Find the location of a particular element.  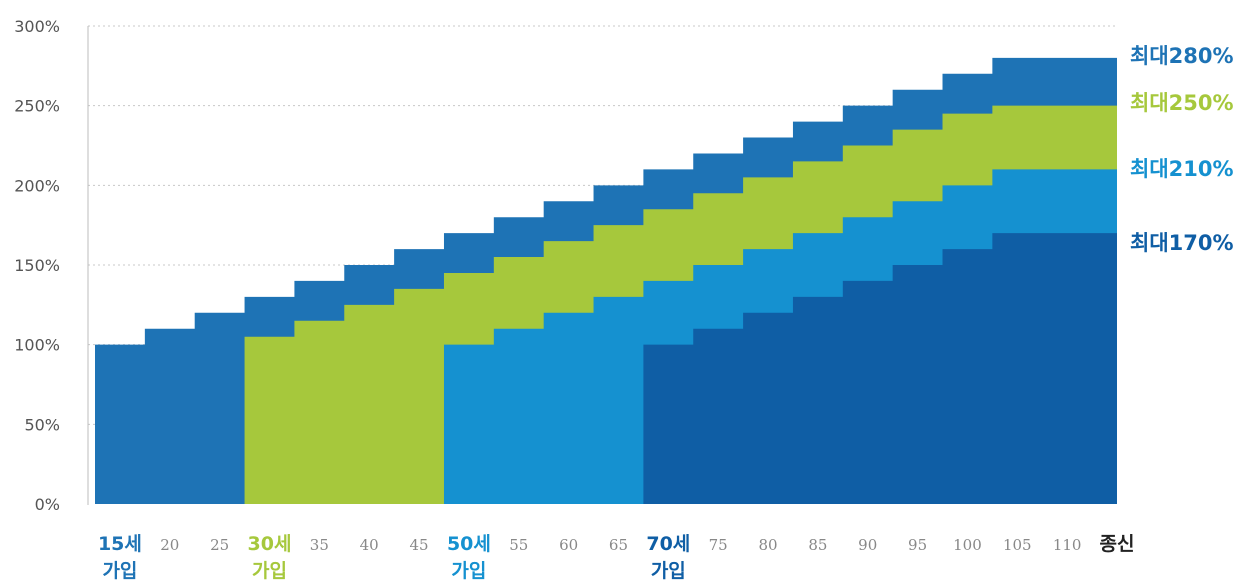

x-tick-label: 75 is located at coordinates (718, 545).